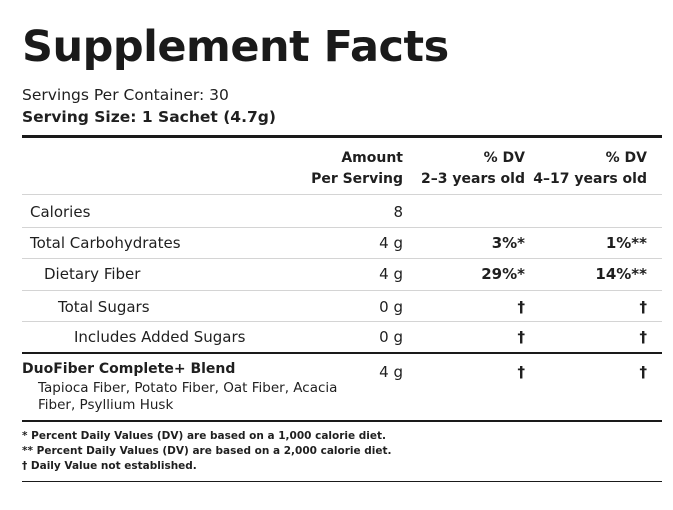 The height and width of the screenshot is (510, 673). Describe the element at coordinates (643, 372) in the screenshot. I see `blend-dv-4-17: †` at that location.